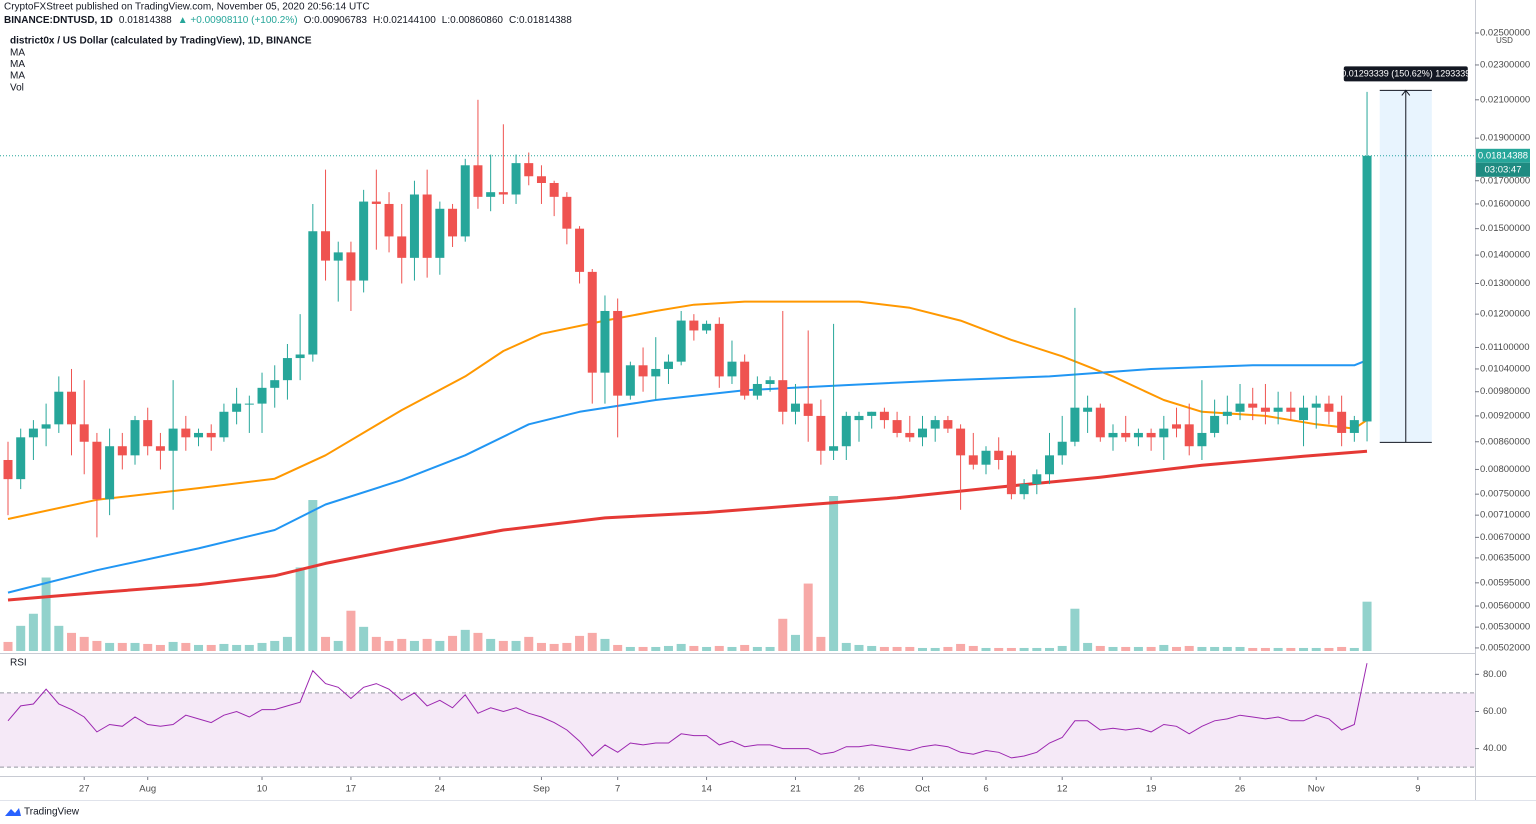 The height and width of the screenshot is (824, 1536). I want to click on rsi-line, so click(687, 711).